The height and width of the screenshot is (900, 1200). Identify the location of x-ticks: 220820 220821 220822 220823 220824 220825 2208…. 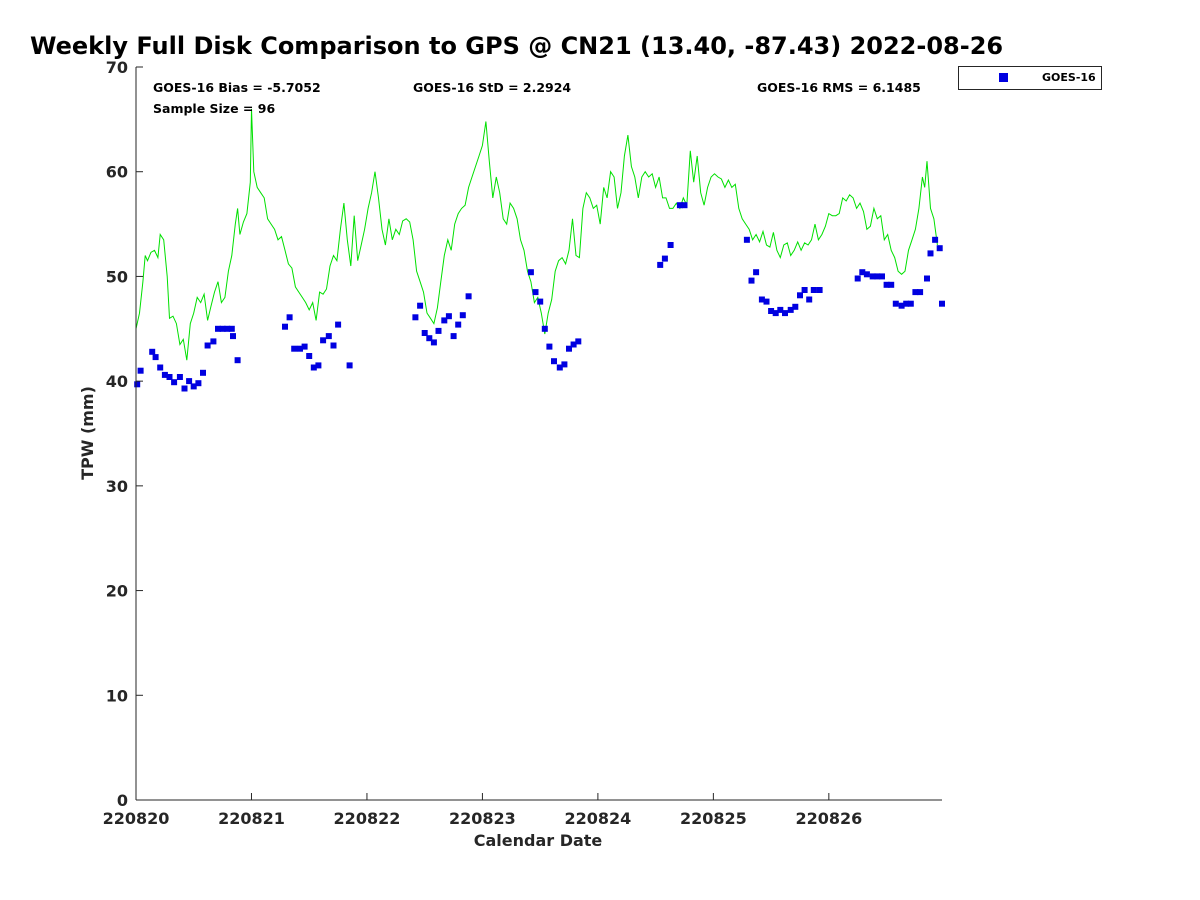
(482, 810).